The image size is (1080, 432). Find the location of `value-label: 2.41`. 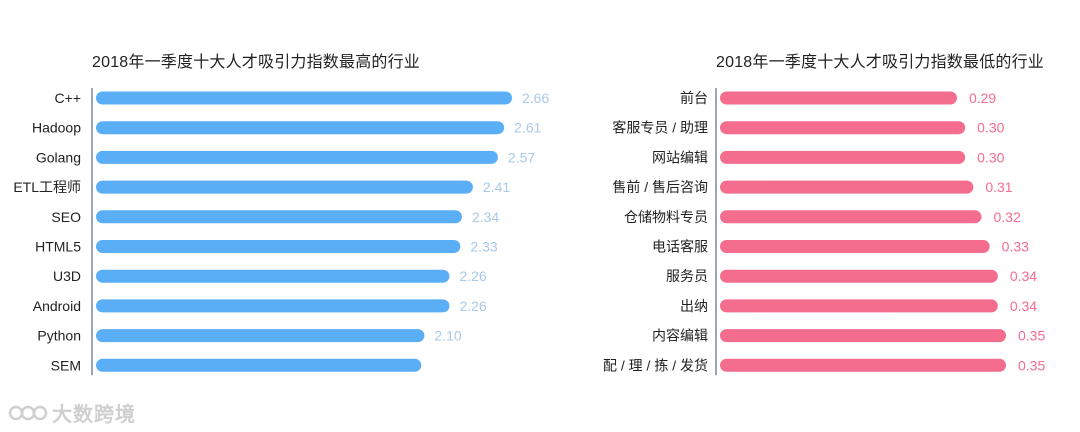

value-label: 2.41 is located at coordinates (496, 187).